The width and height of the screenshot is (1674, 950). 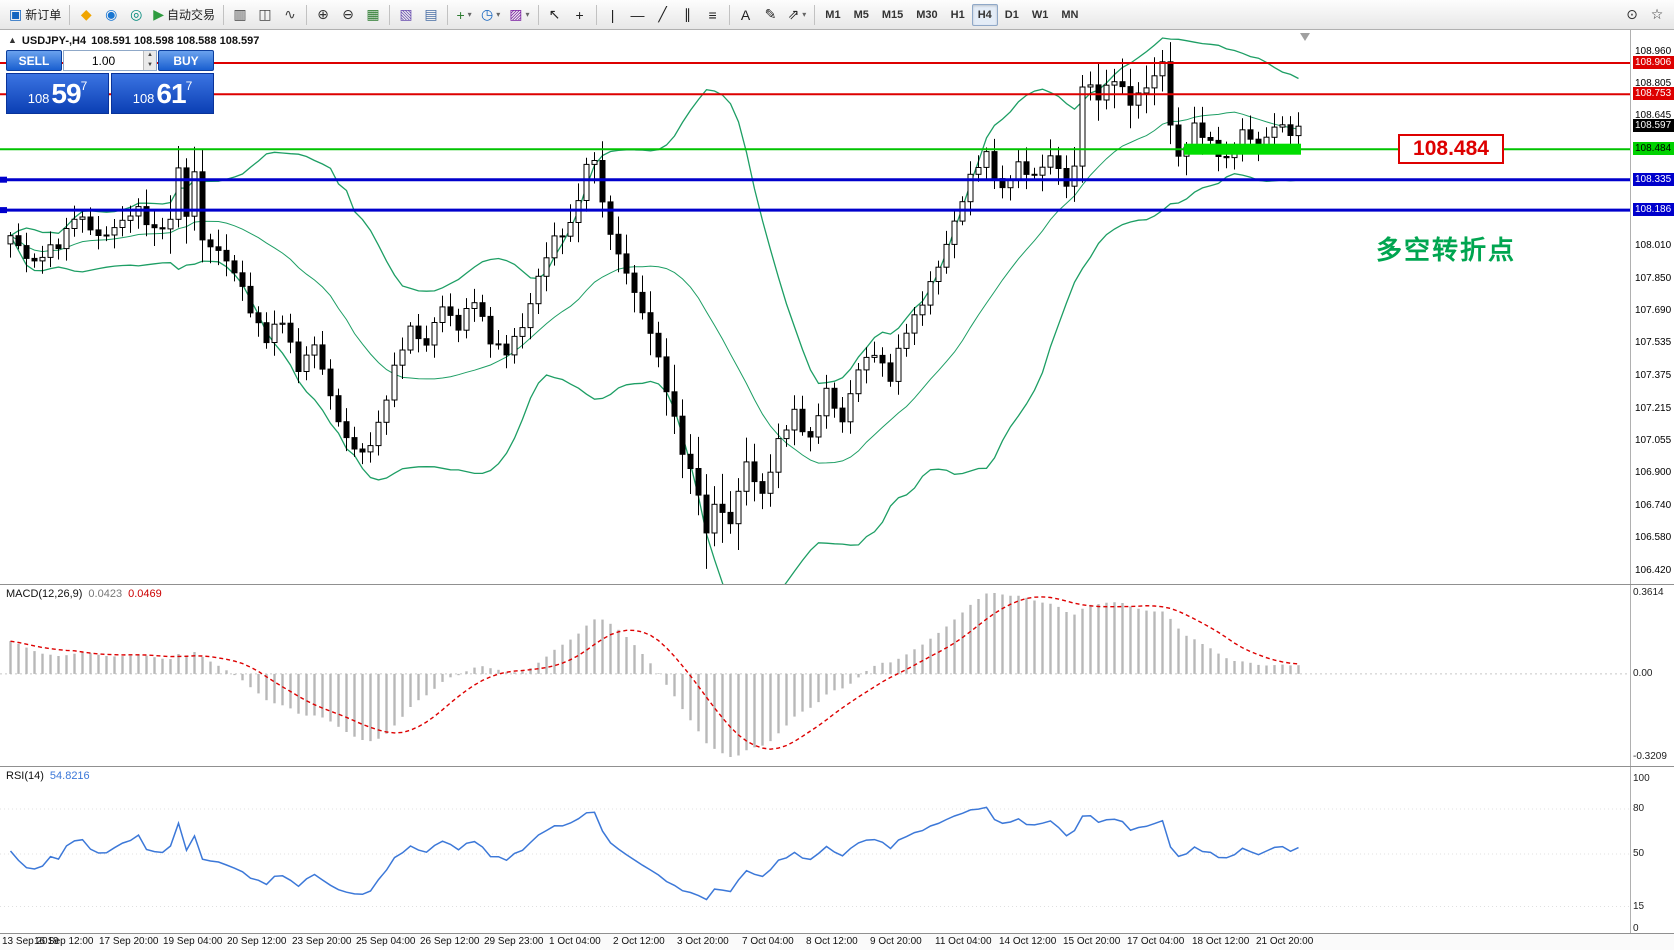 I want to click on buy-price-sup: 7, so click(x=189, y=86).